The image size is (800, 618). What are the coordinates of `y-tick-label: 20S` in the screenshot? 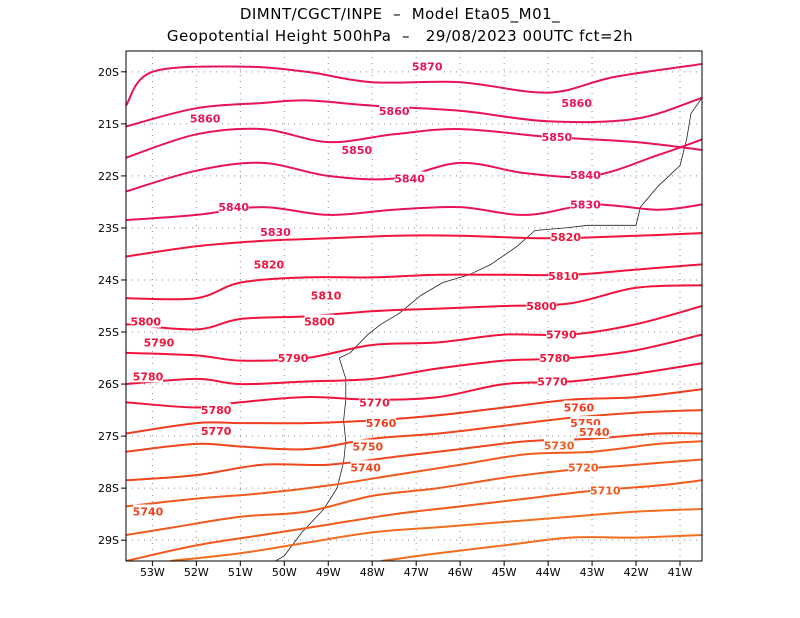 It's located at (108, 72).